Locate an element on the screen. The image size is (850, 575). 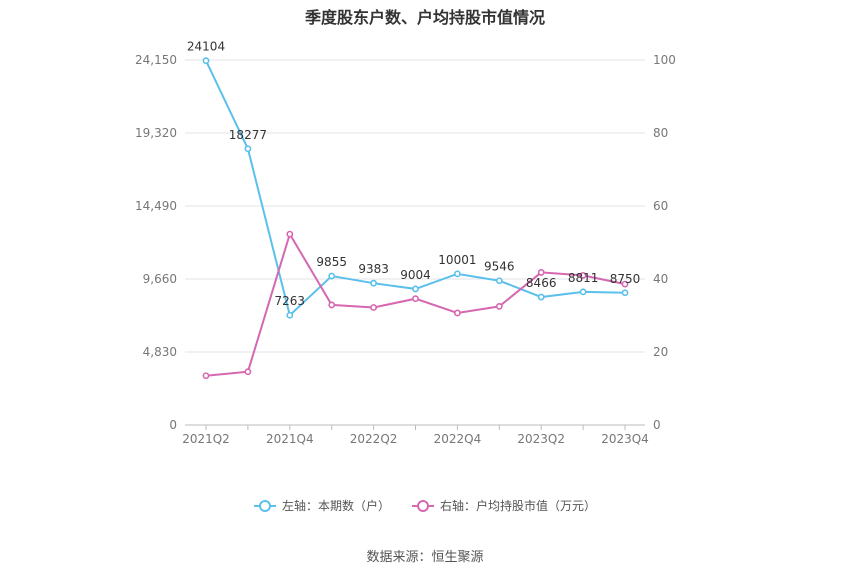
data-label: 8811 is located at coordinates (583, 278).